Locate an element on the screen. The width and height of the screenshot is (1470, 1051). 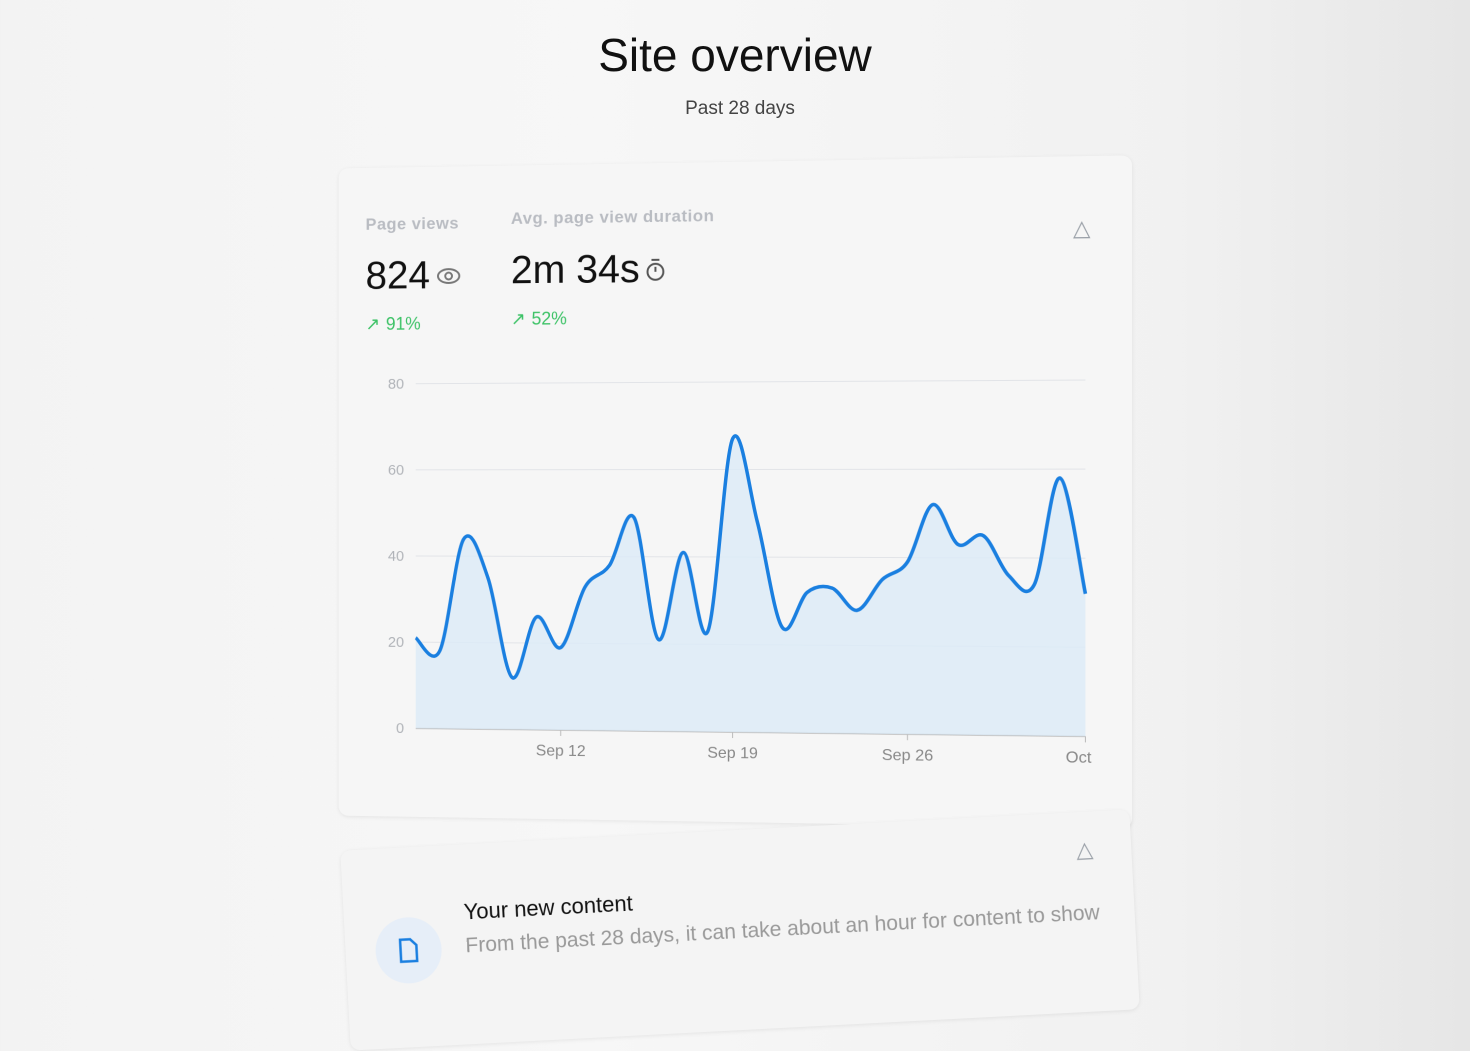
timer-icon is located at coordinates (656, 269).